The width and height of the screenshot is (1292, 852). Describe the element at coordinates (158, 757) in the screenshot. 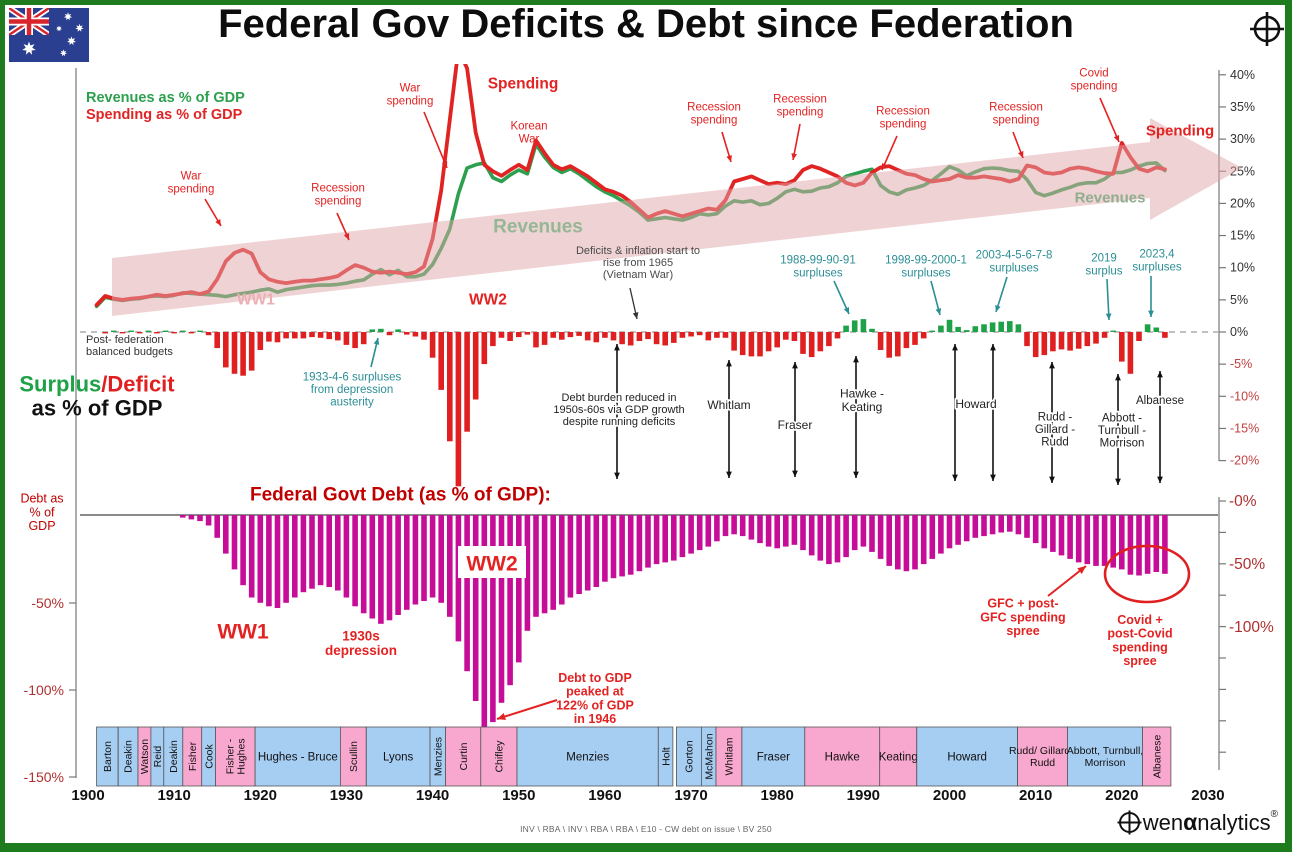

I see `svg-text: Reid` at that location.